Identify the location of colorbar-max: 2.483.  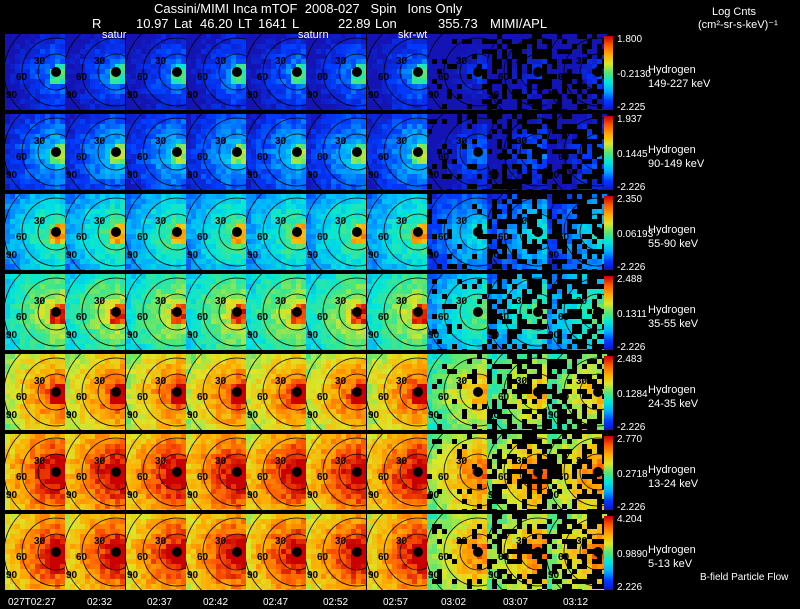
(630, 359).